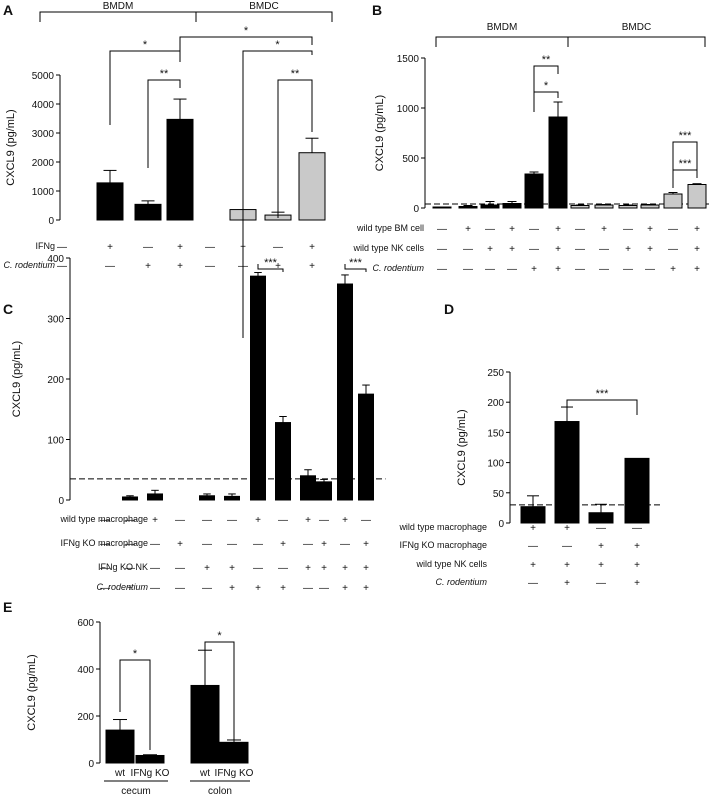 Image resolution: width=709 pixels, height=800 pixels. Describe the element at coordinates (388, 248) in the screenshot. I see `panel-b-condition-label: wild type NK cells` at that location.